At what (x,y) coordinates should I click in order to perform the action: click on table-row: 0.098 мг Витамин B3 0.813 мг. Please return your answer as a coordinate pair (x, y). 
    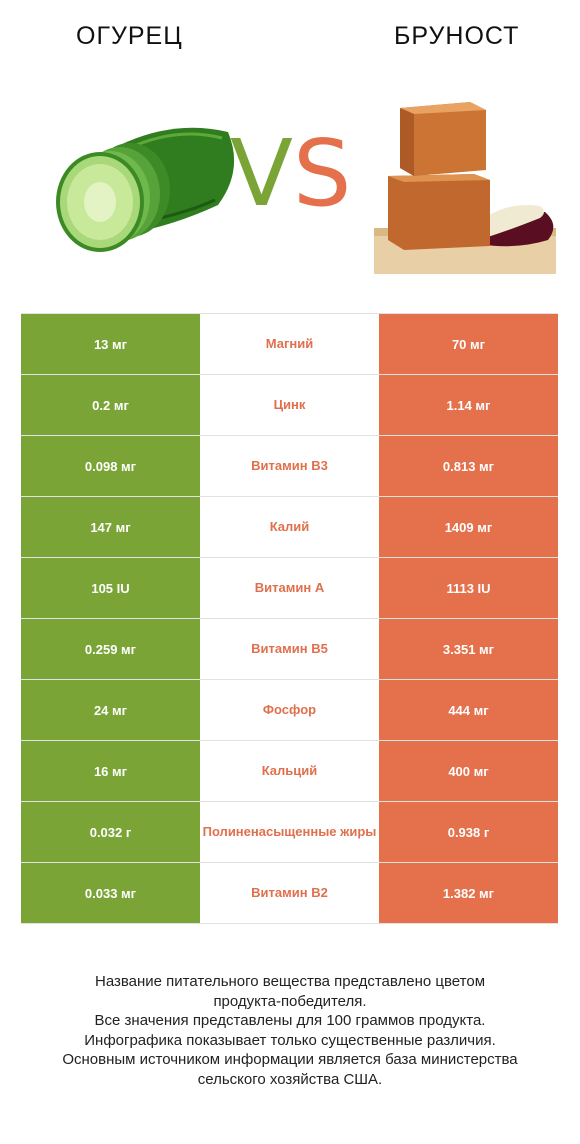
    Looking at the image, I should click on (289, 466).